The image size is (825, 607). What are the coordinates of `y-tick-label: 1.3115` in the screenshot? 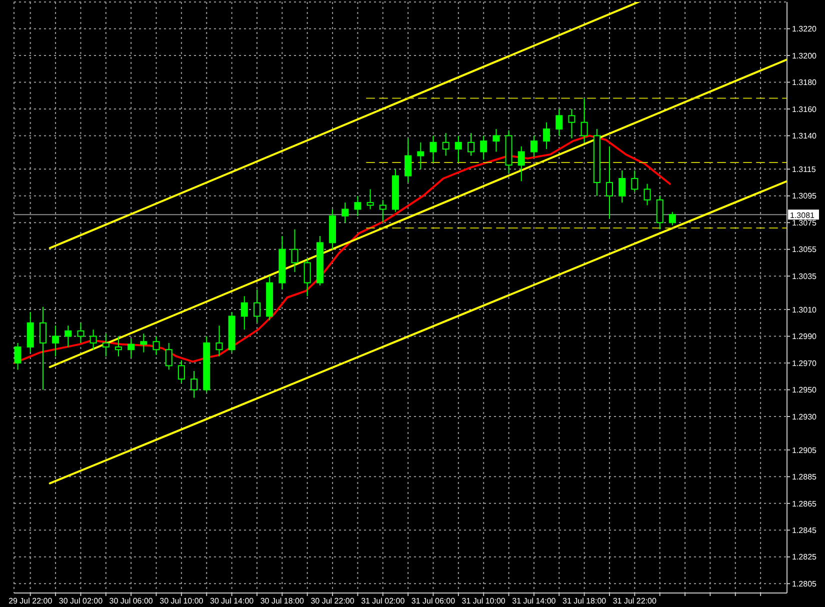 It's located at (804, 169).